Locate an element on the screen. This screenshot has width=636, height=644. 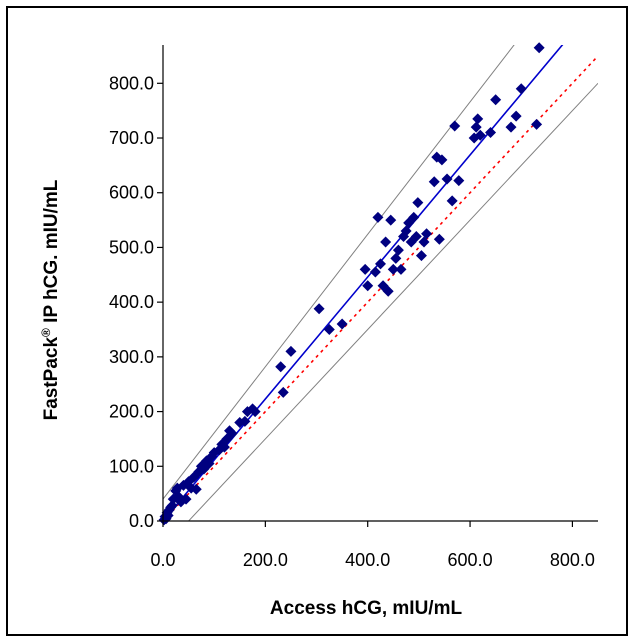
y-tick-label: 600.0 is located at coordinates (131, 193).